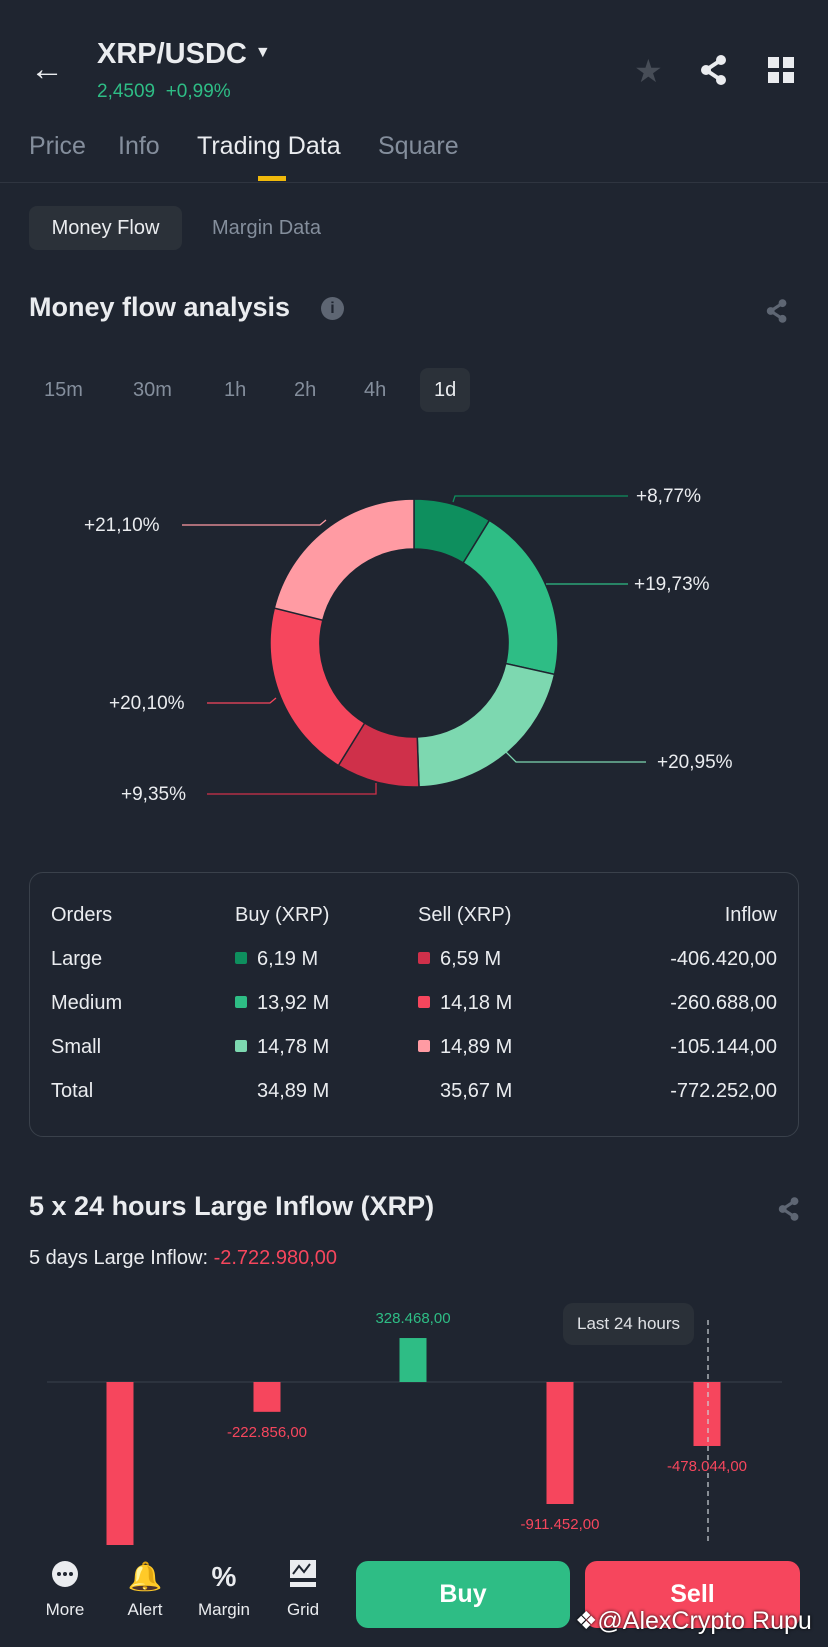 This screenshot has width=828, height=1647. What do you see at coordinates (414, 918) in the screenshot?
I see `table-header: Orders Buy (XRP) Sell (XRP) Inflow` at bounding box center [414, 918].